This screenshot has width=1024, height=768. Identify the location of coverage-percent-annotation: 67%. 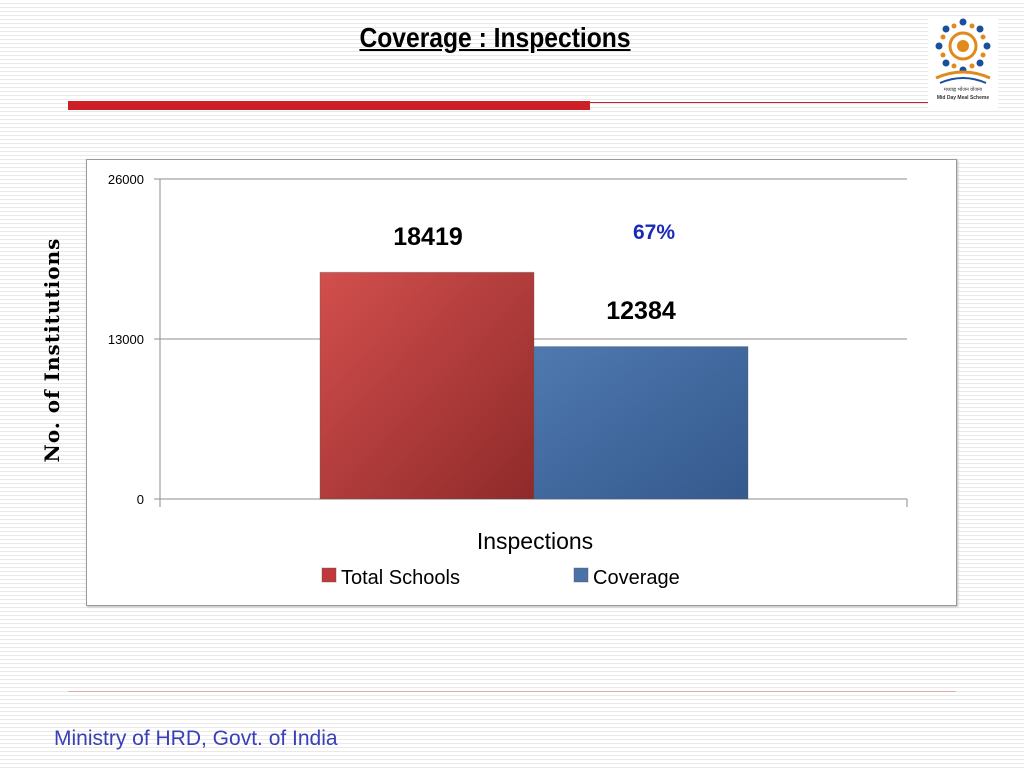
(654, 232).